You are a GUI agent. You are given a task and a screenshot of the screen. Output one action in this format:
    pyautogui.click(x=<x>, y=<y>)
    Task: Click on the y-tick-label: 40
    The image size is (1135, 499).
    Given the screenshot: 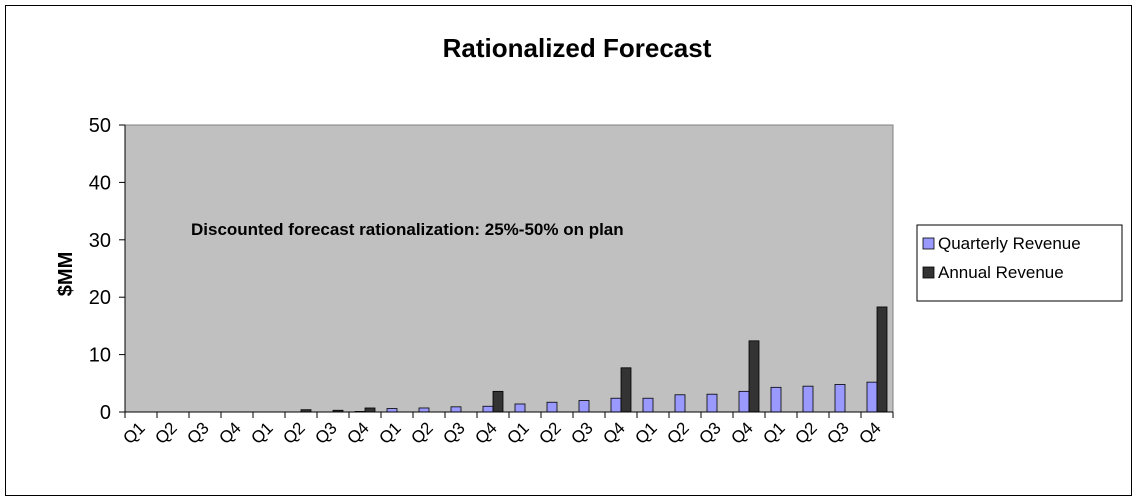 What is the action you would take?
    pyautogui.click(x=100, y=183)
    